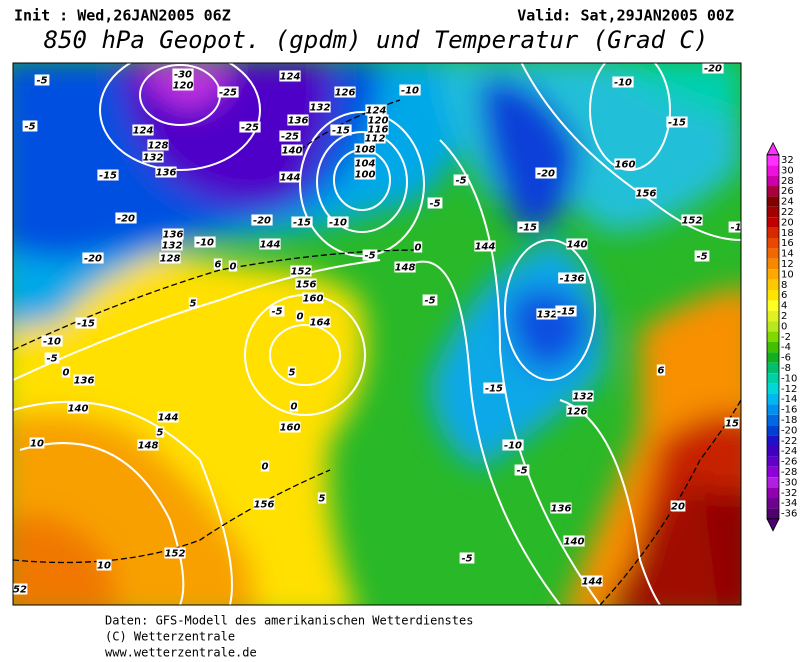 Image resolution: width=802 pixels, height=662 pixels. Describe the element at coordinates (773, 525) in the screenshot. I see `scale-tip` at that location.